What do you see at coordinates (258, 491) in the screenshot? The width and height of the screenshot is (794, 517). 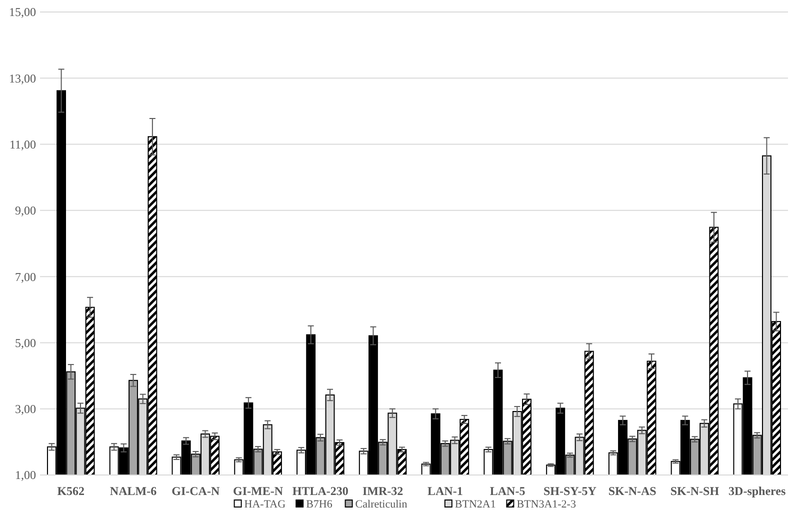 I see `x-tick-label: GI-ME-N` at bounding box center [258, 491].